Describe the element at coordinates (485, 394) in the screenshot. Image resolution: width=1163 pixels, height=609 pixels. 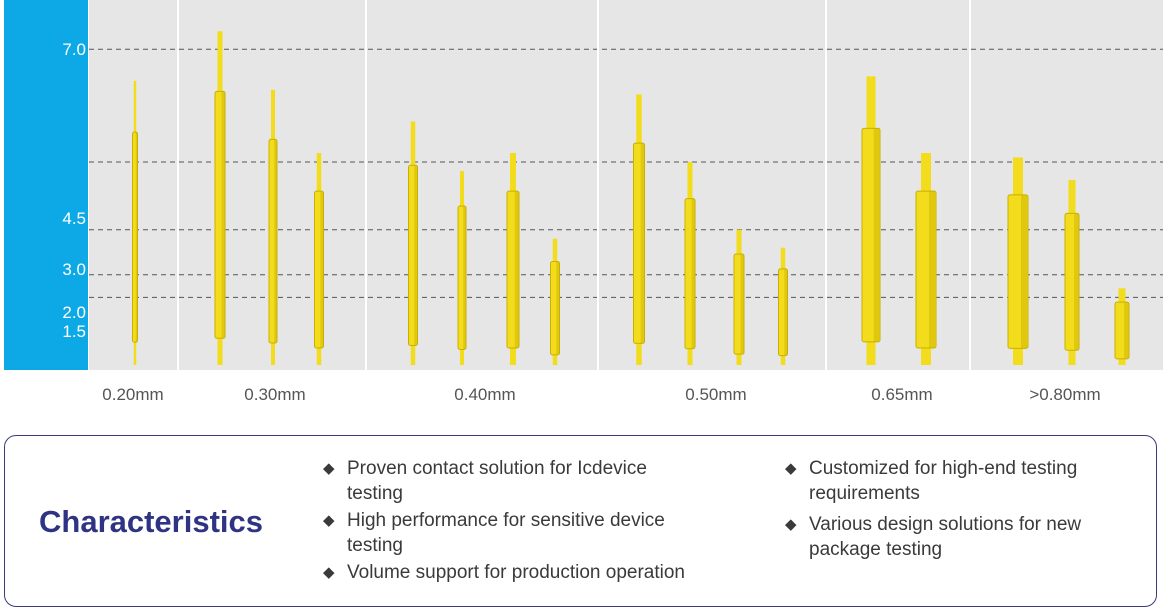
I see `group-label-0-40mm: 0.40mm` at that location.